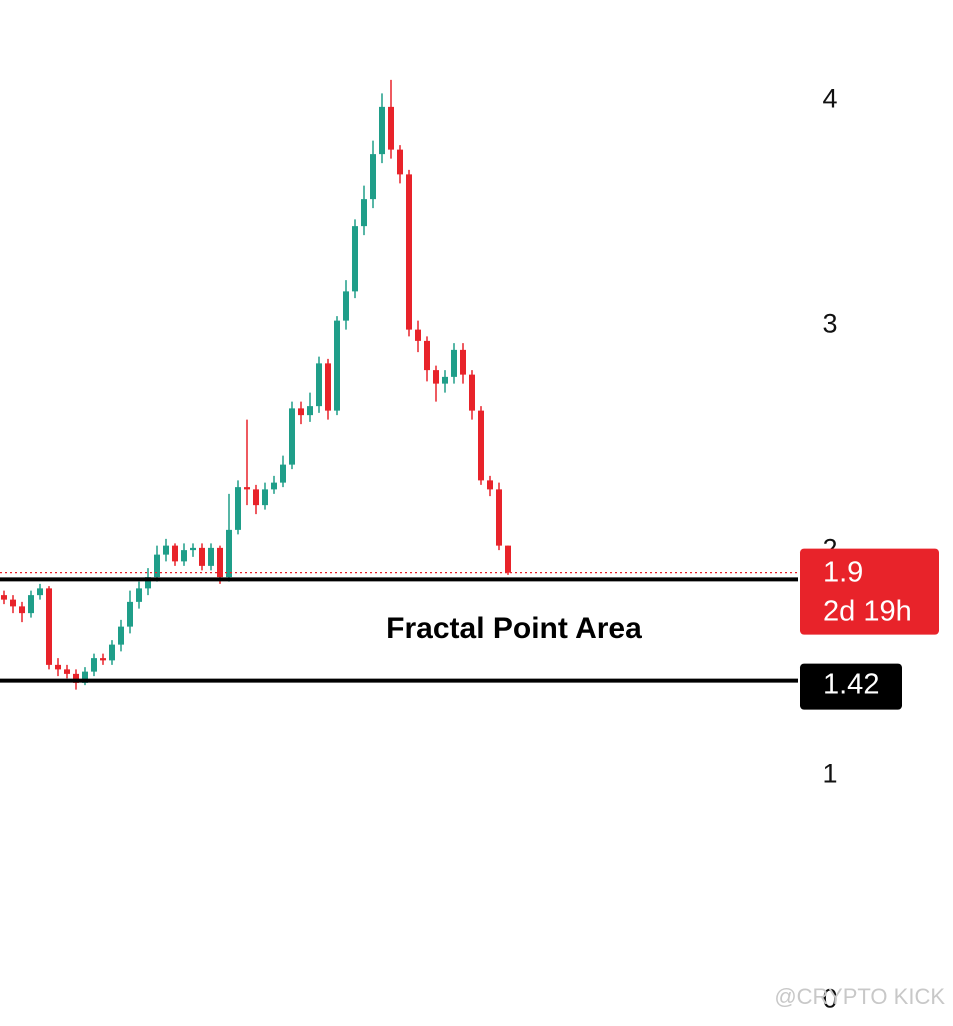 Image resolution: width=953 pixels, height=1026 pixels. What do you see at coordinates (829, 998) in the screenshot?
I see `y-tick-label: 0` at bounding box center [829, 998].